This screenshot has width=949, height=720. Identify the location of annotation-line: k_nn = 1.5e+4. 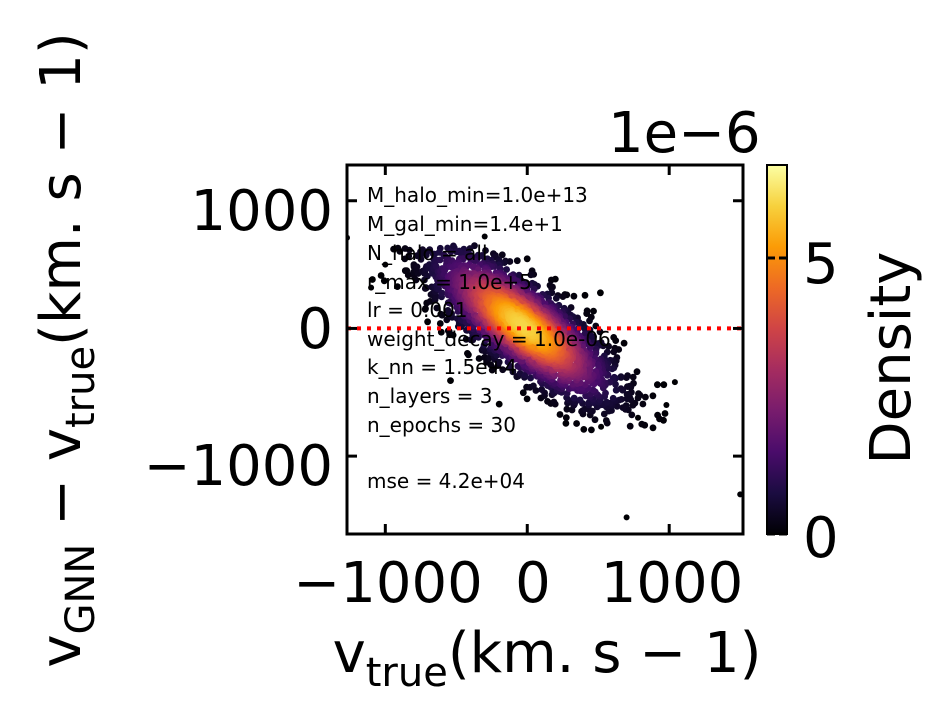
(442, 367).